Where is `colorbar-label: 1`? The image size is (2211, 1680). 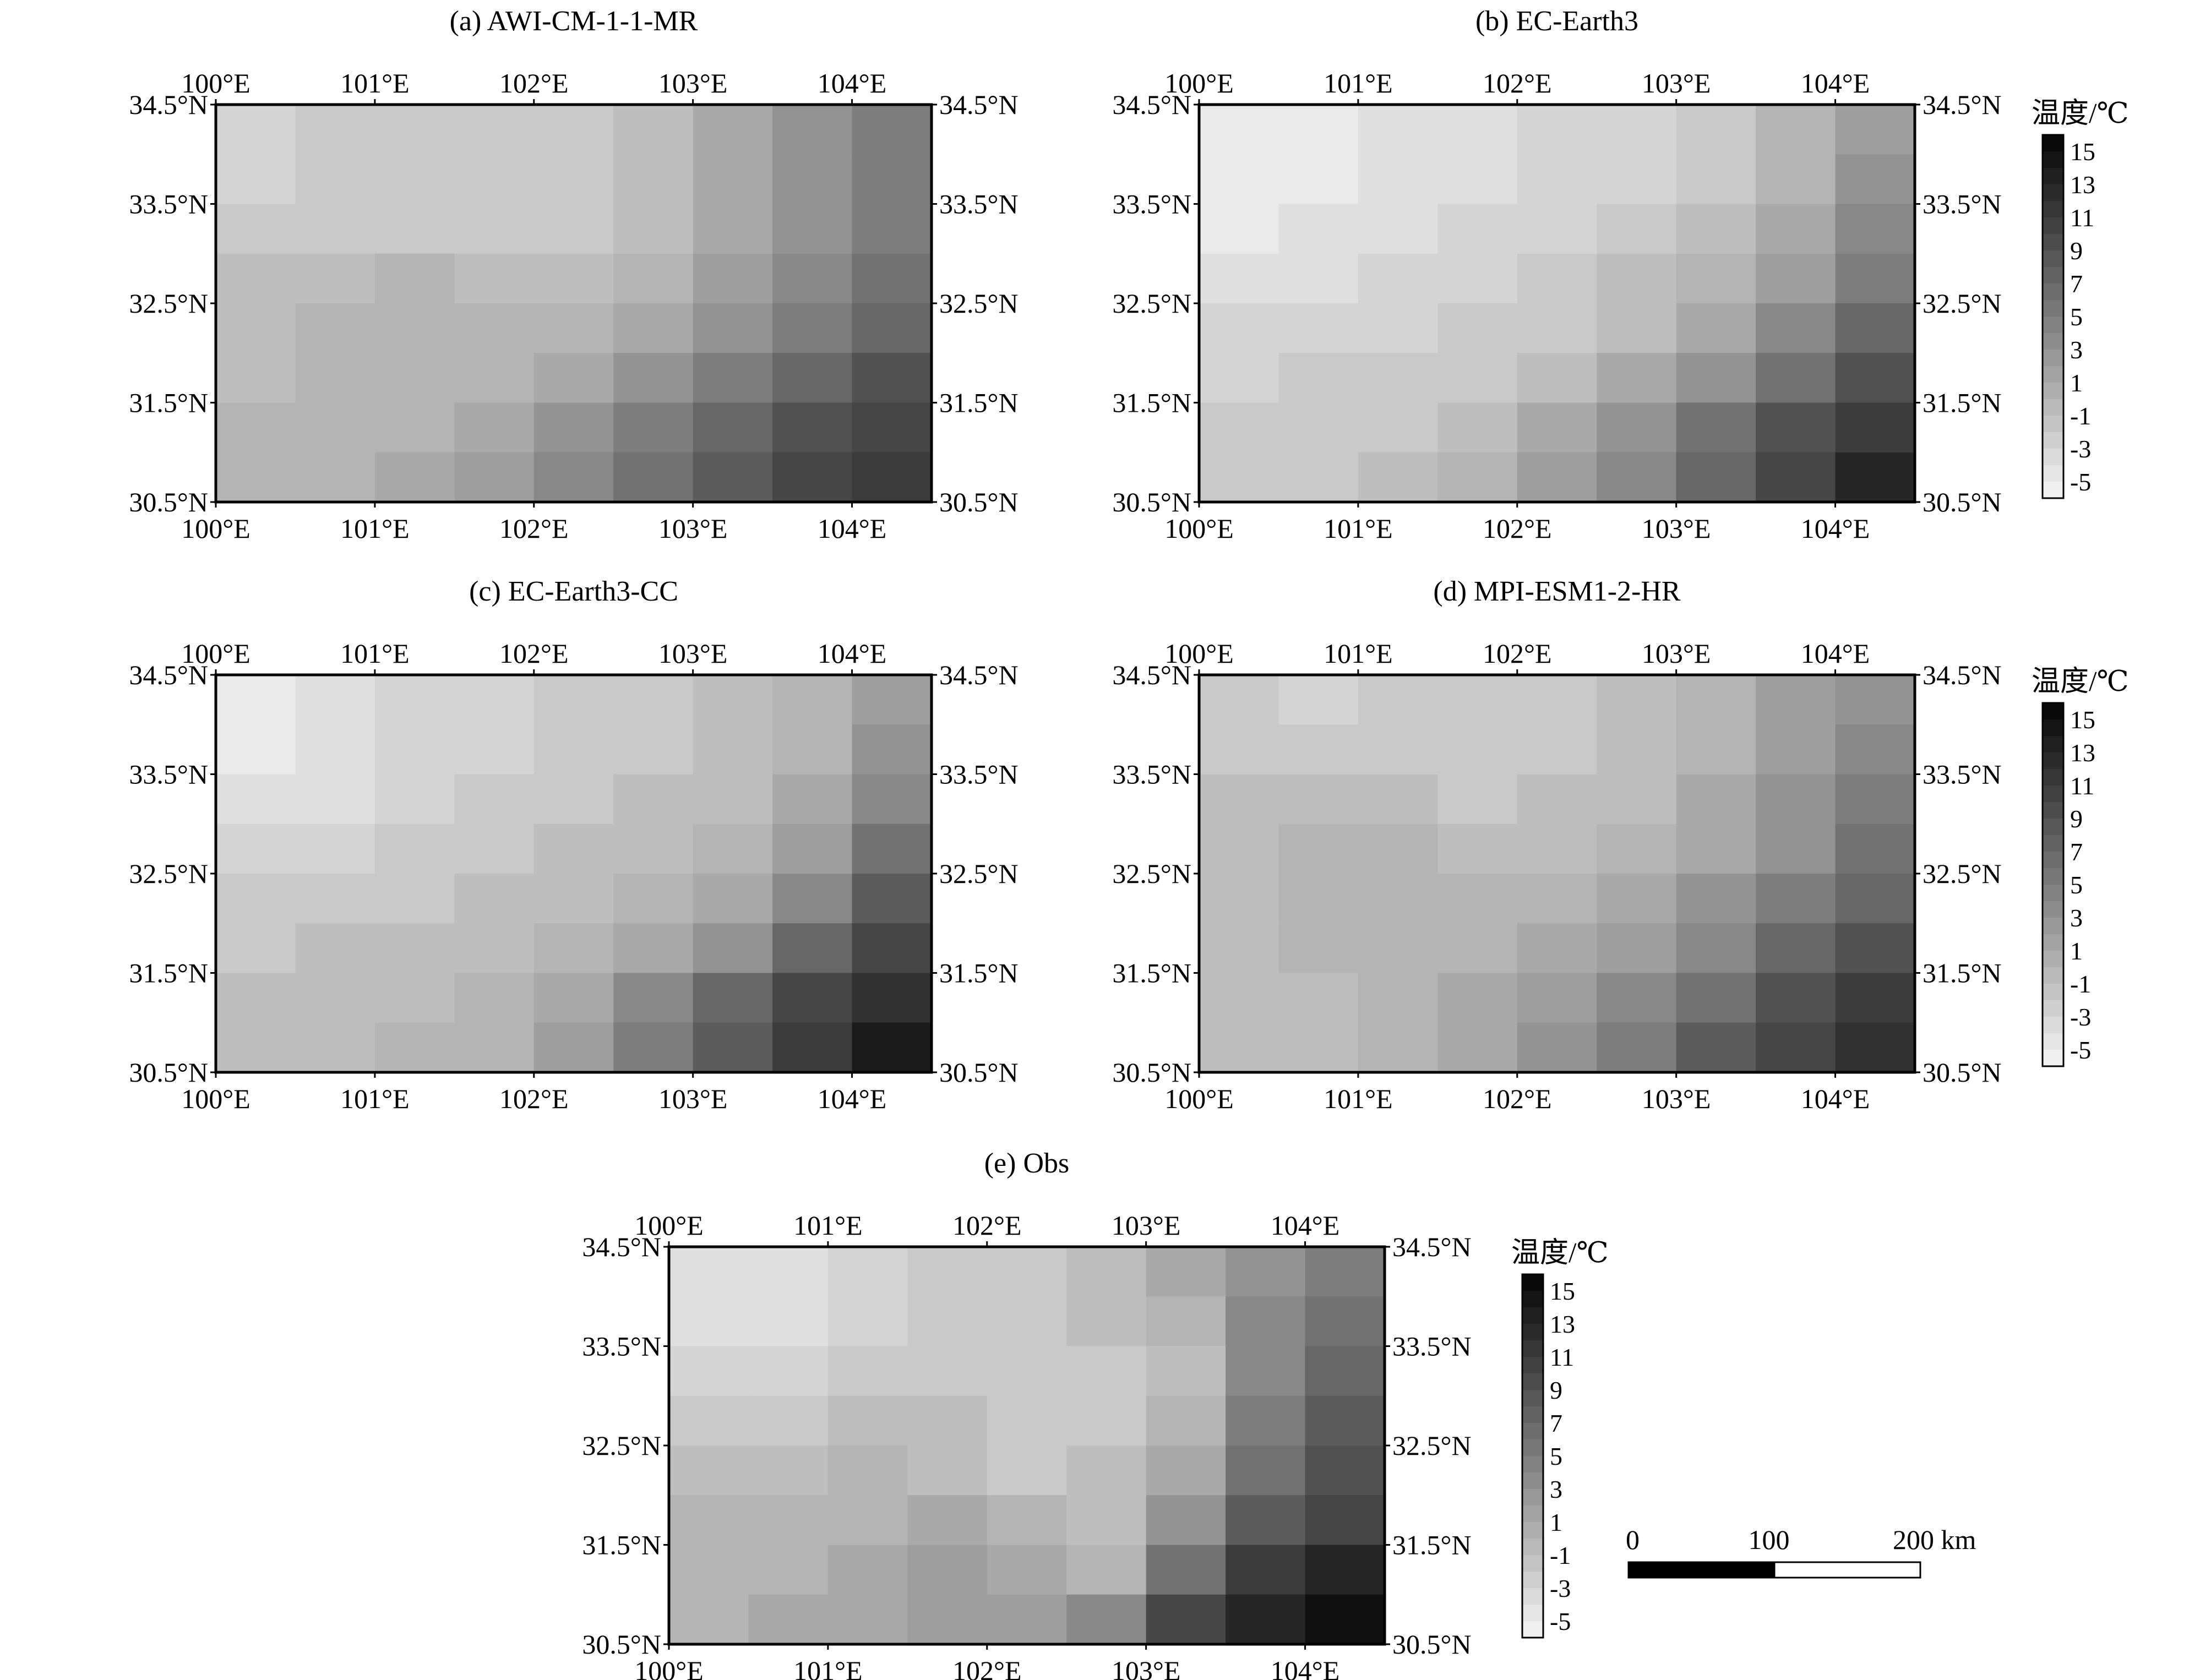 colorbar-label: 1 is located at coordinates (1556, 1522).